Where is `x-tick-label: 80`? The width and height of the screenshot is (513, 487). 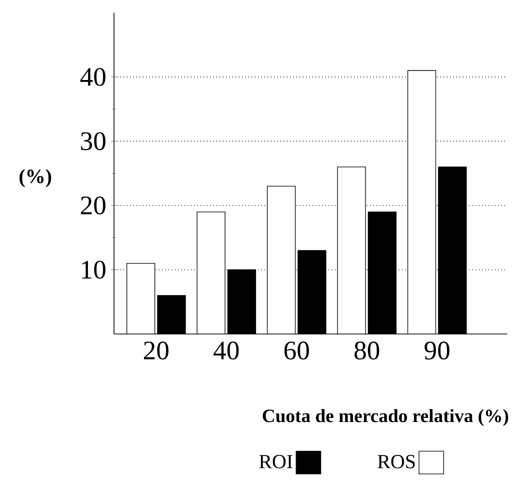
x-tick-label: 80 is located at coordinates (367, 351).